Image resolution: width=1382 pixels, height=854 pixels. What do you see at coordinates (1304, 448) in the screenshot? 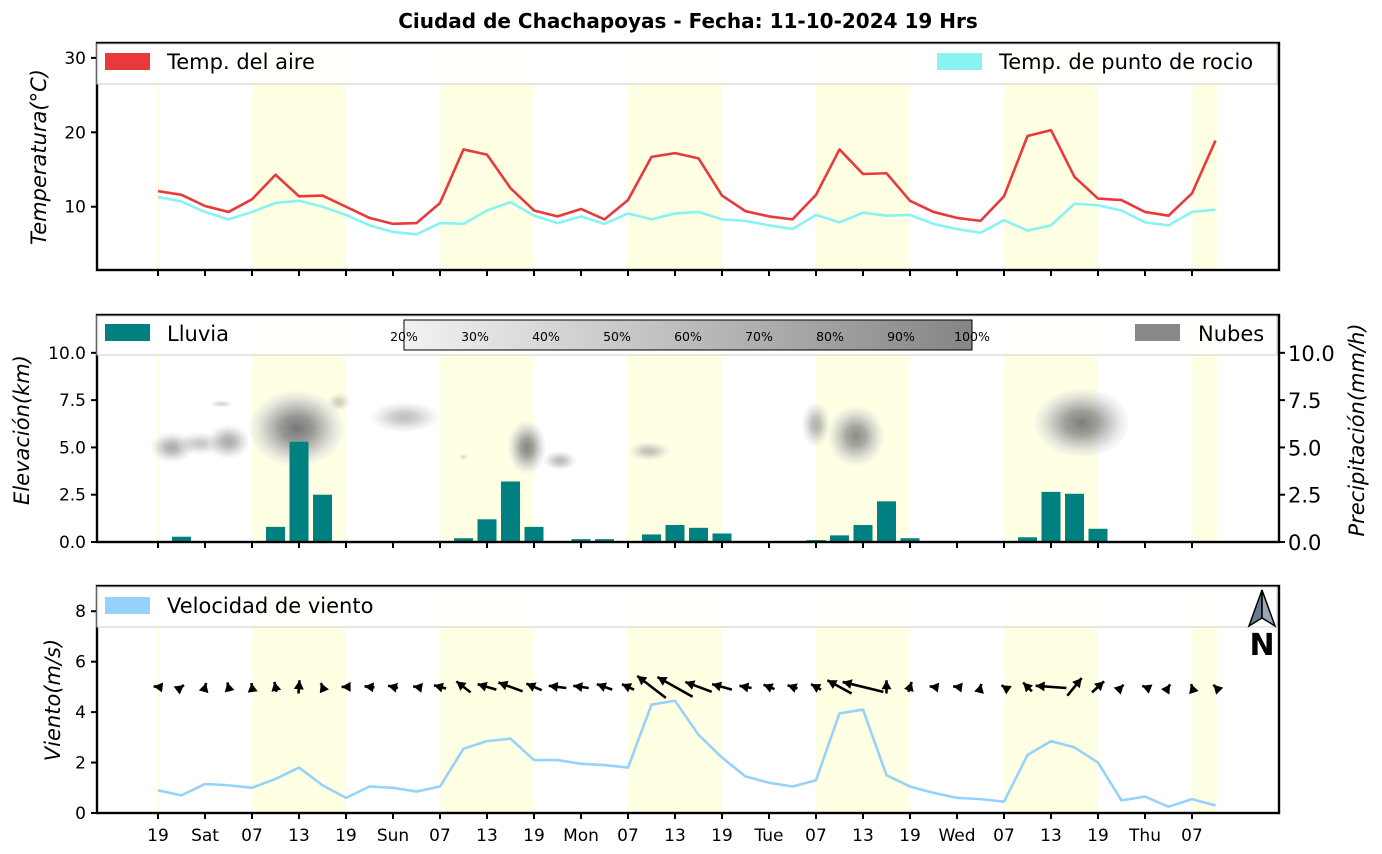
I see `y-tick-label-right: 5.0` at bounding box center [1304, 448].